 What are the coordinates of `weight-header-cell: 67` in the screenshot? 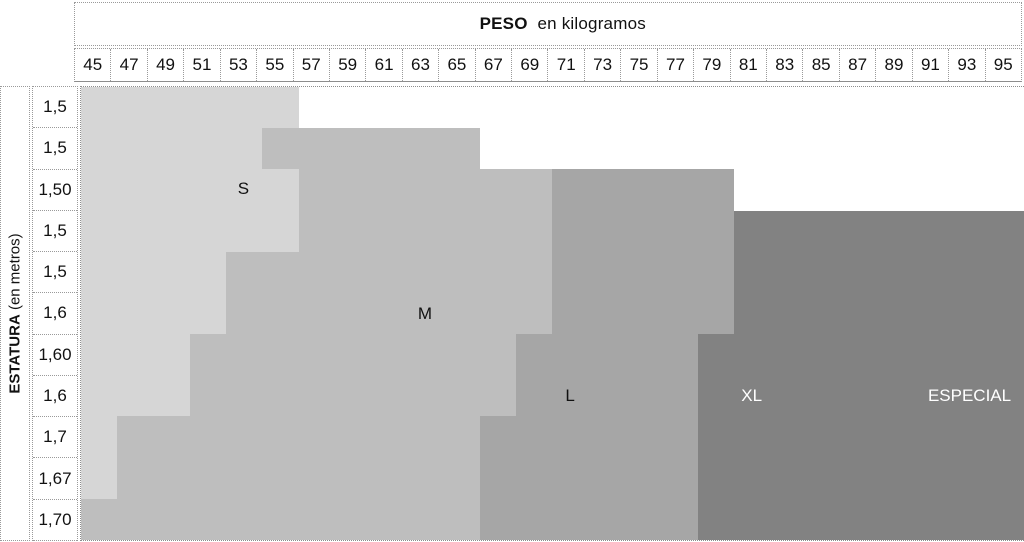 It's located at (494, 65).